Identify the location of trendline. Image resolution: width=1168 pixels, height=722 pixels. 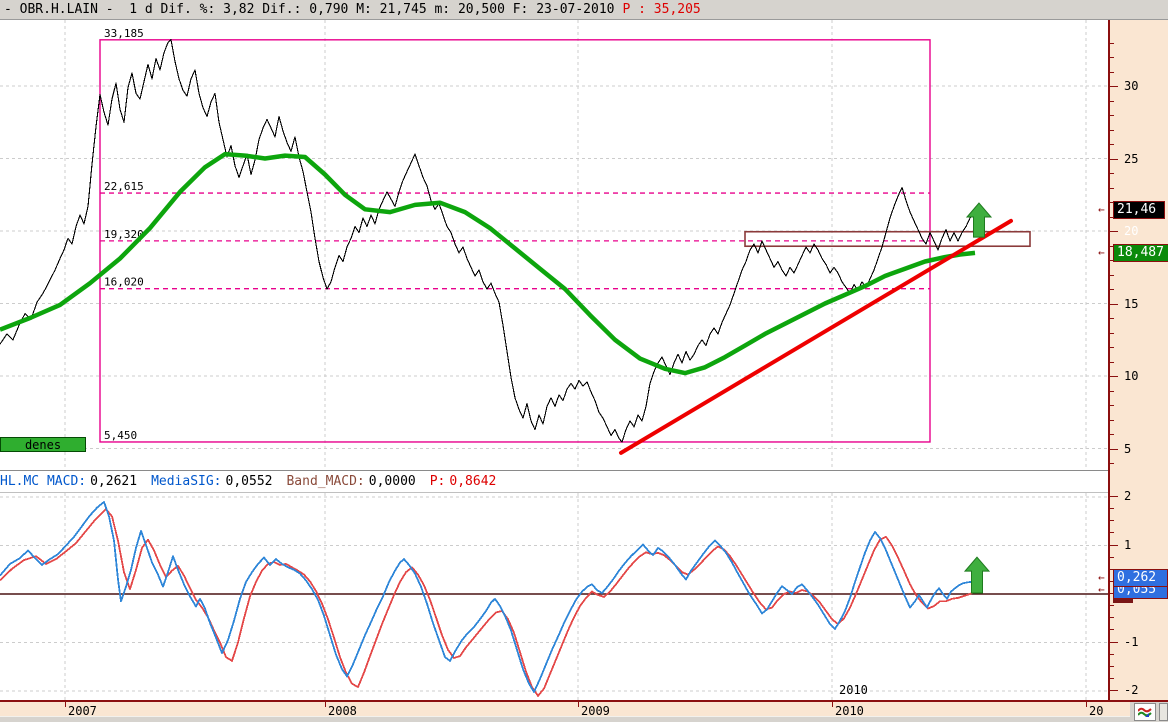
(816, 336).